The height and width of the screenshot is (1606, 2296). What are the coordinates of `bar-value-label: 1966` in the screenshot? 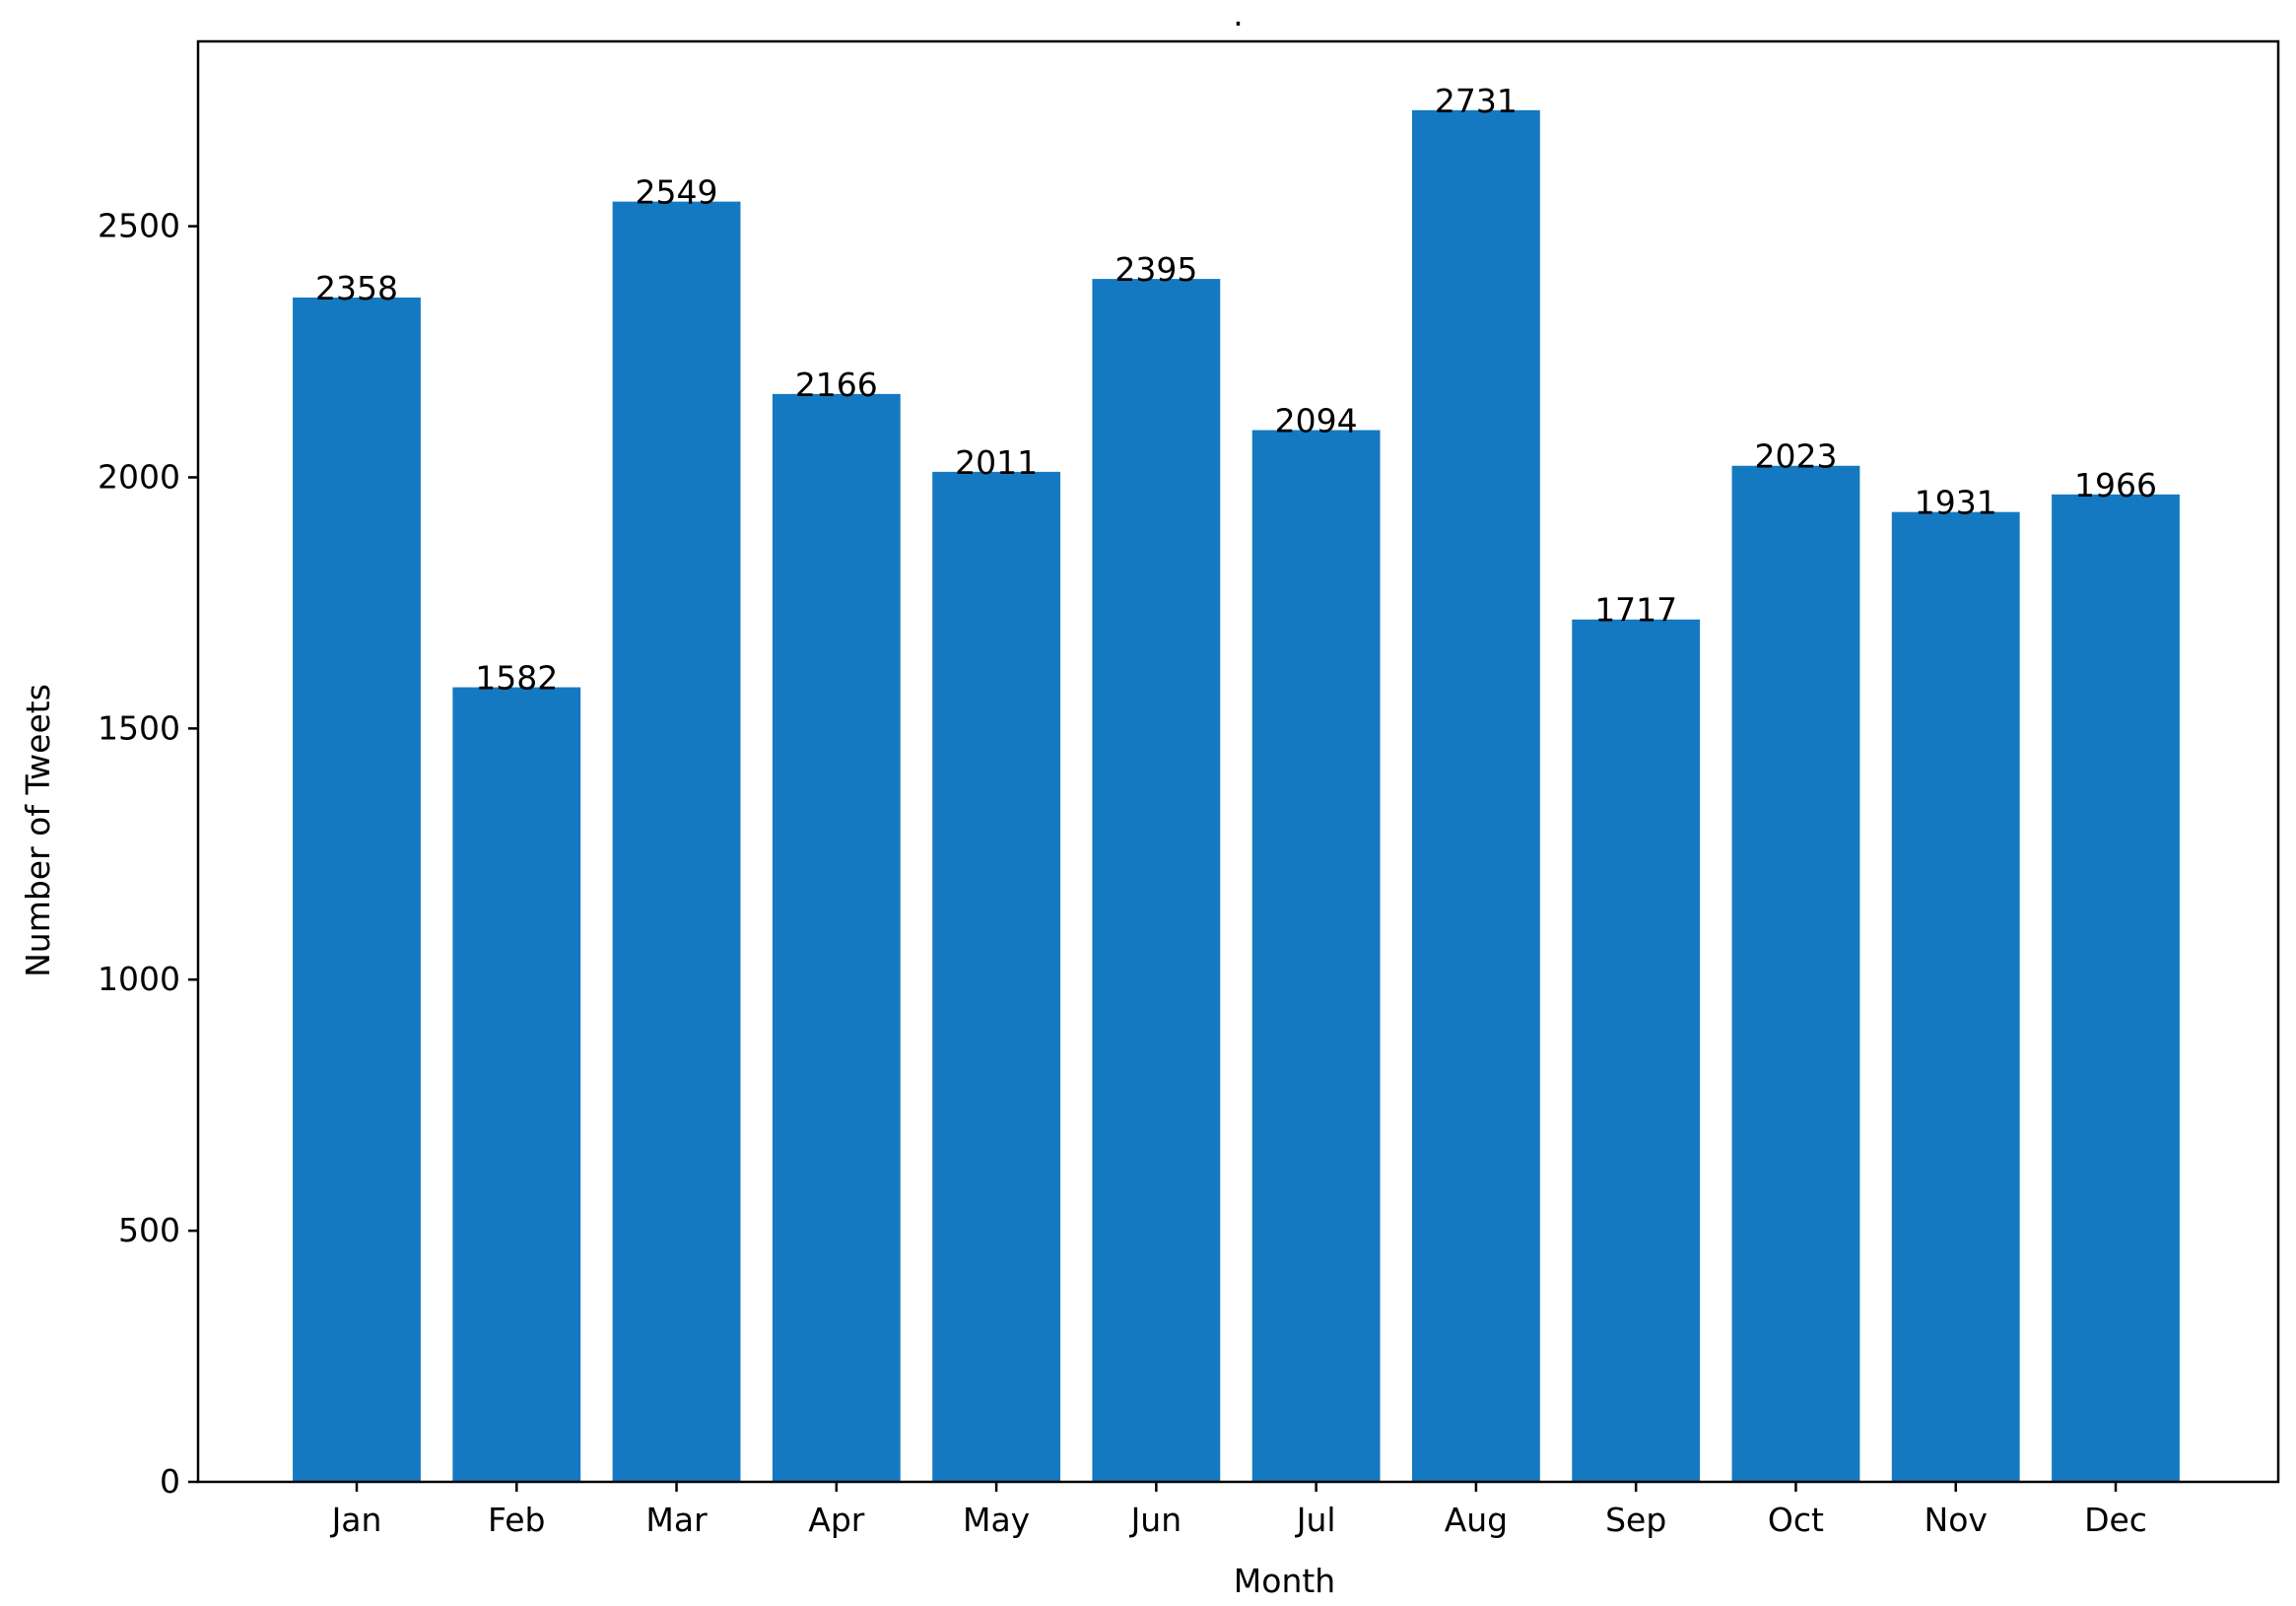 It's located at (2115, 485).